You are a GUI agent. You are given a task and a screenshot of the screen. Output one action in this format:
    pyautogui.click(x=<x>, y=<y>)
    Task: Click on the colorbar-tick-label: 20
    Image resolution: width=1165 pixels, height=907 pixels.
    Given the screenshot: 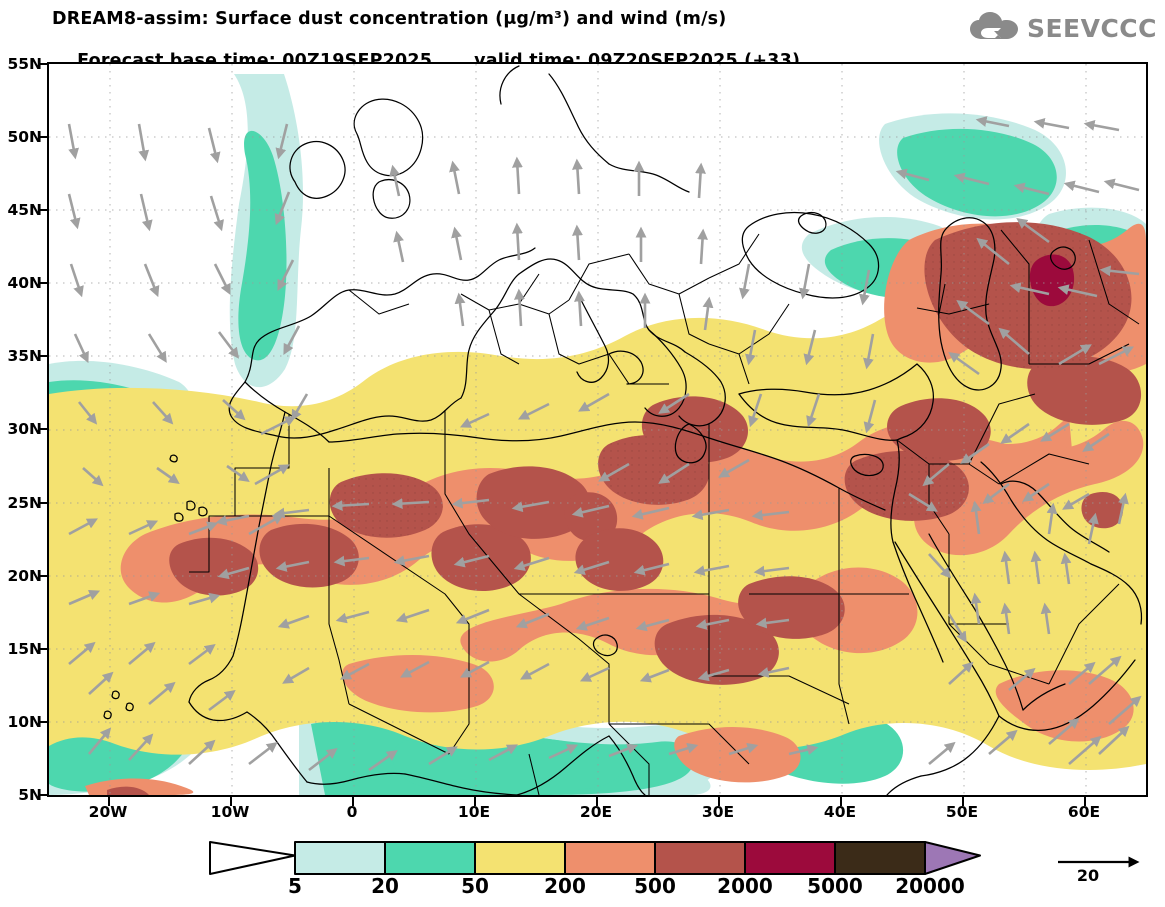 What is the action you would take?
    pyautogui.click(x=385, y=886)
    